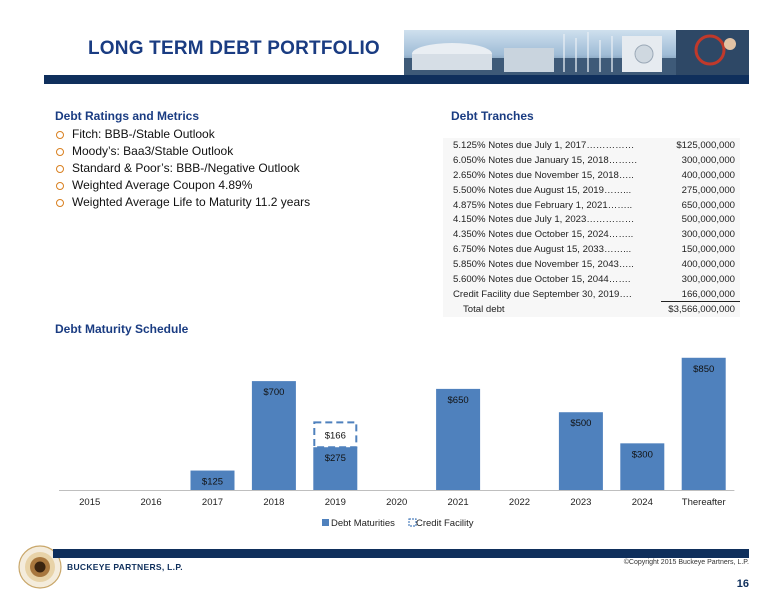 The width and height of the screenshot is (776, 600). Describe the element at coordinates (458, 400) in the screenshot. I see `bar-value-label: $650` at that location.